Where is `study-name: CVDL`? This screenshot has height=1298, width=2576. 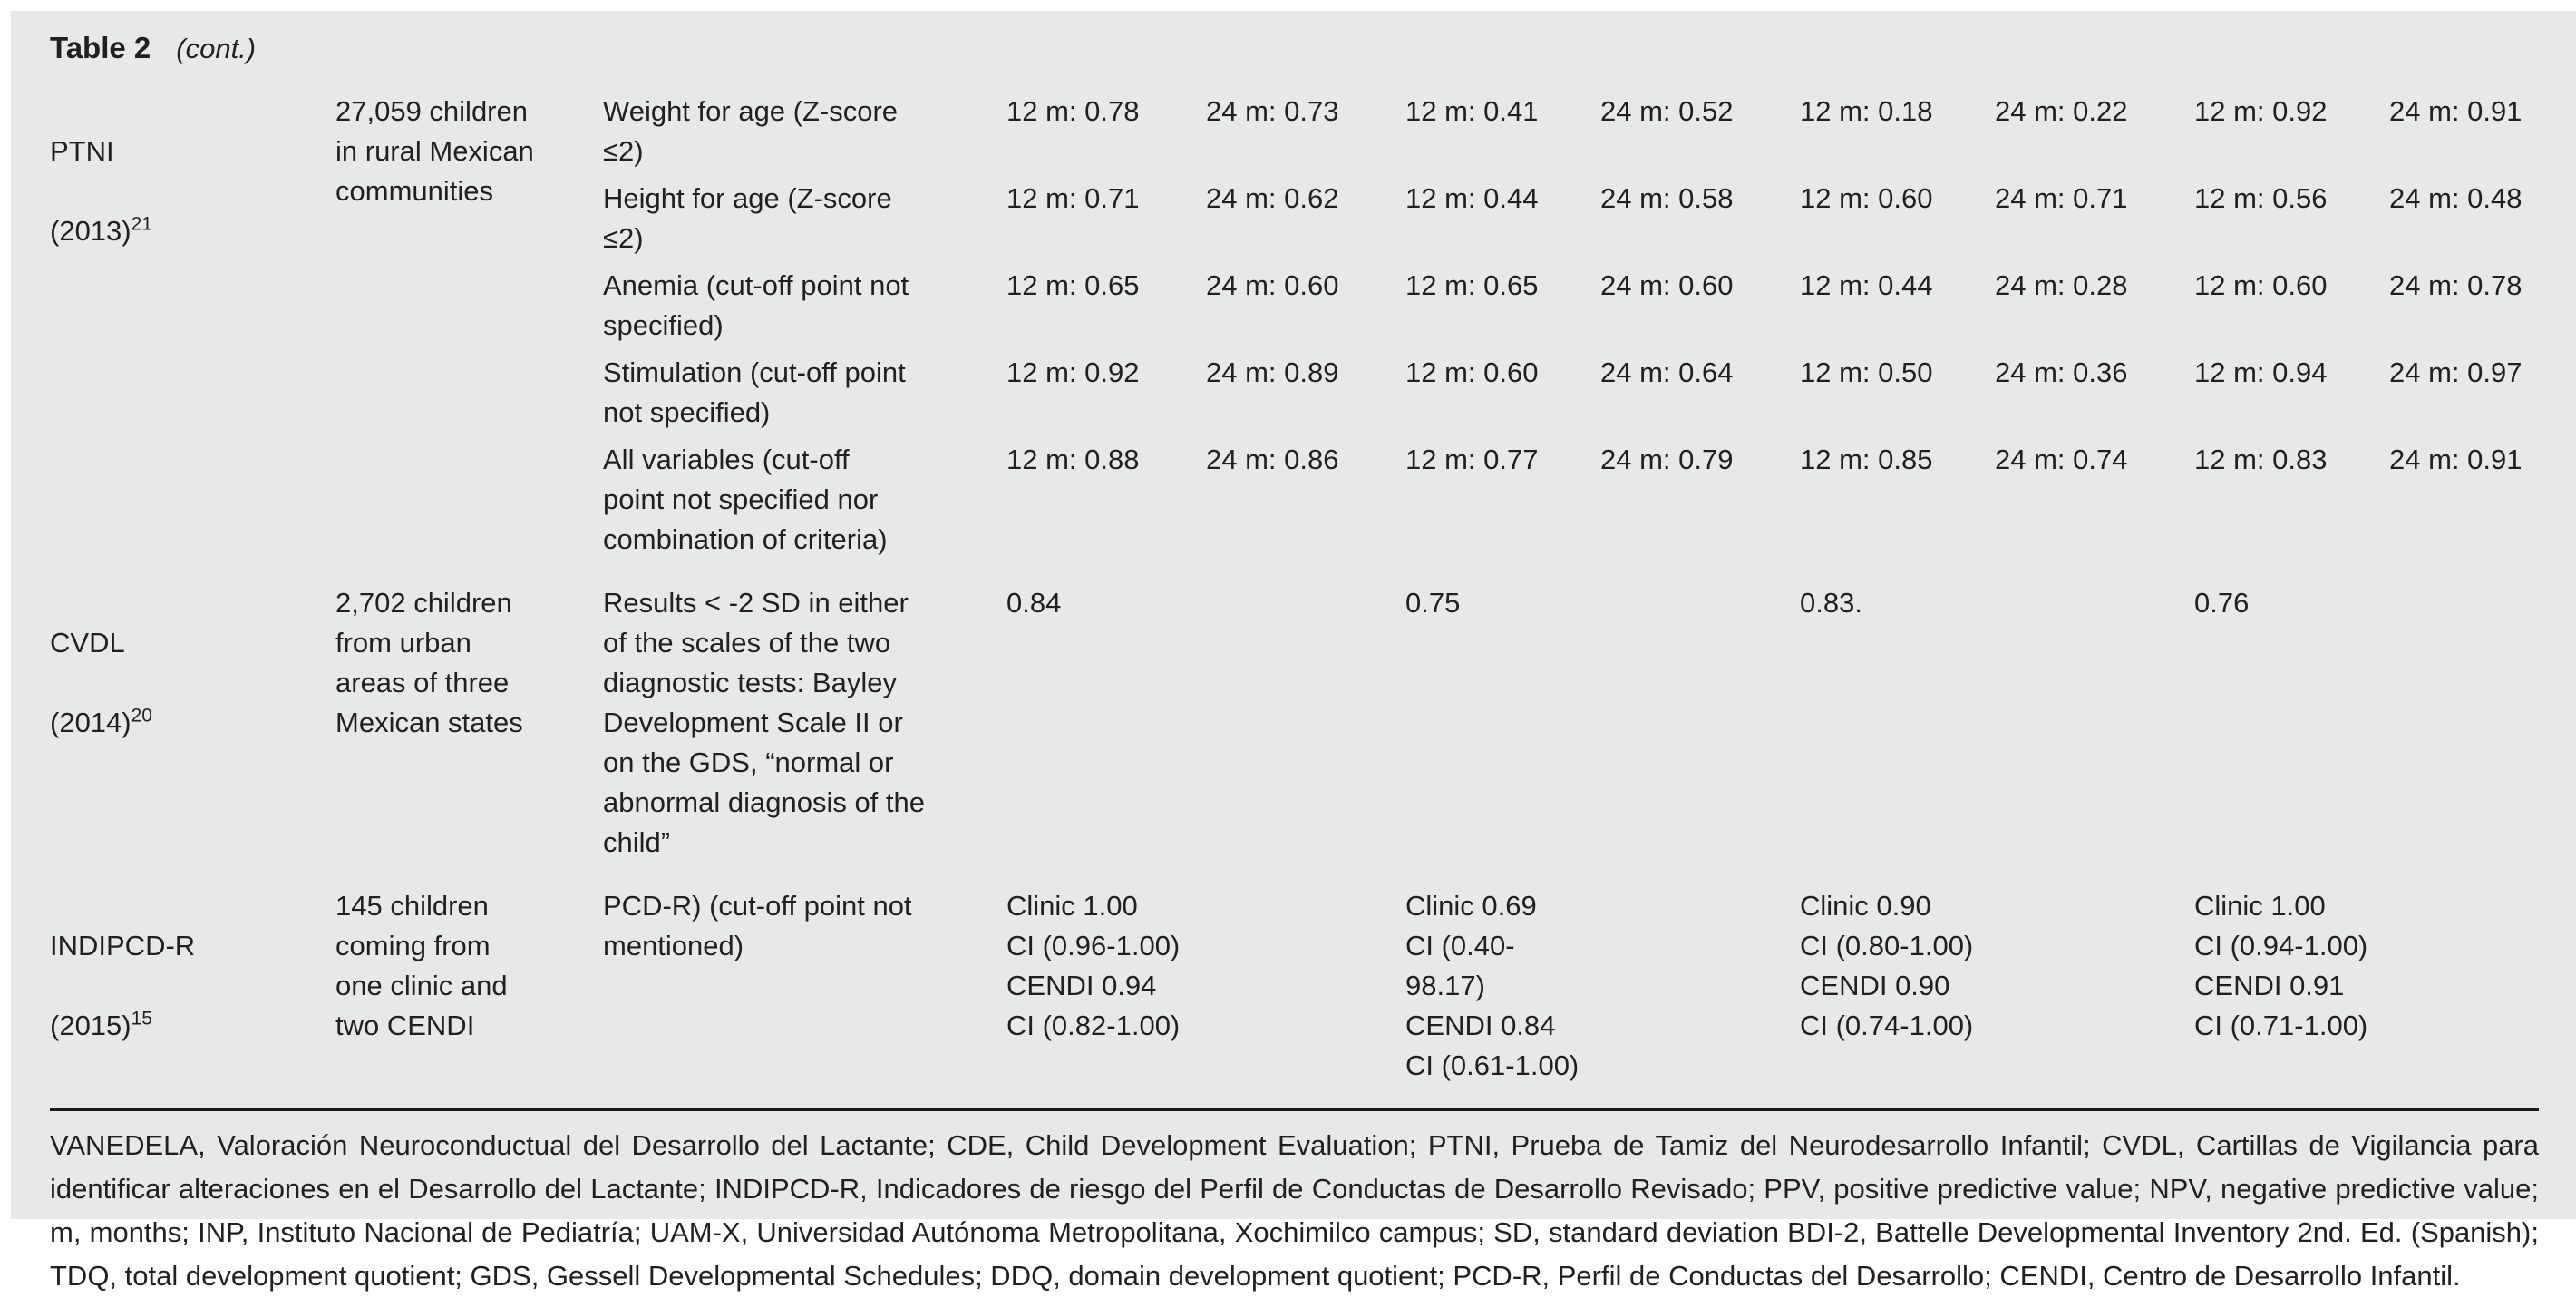
study-name: CVDL is located at coordinates (87, 643).